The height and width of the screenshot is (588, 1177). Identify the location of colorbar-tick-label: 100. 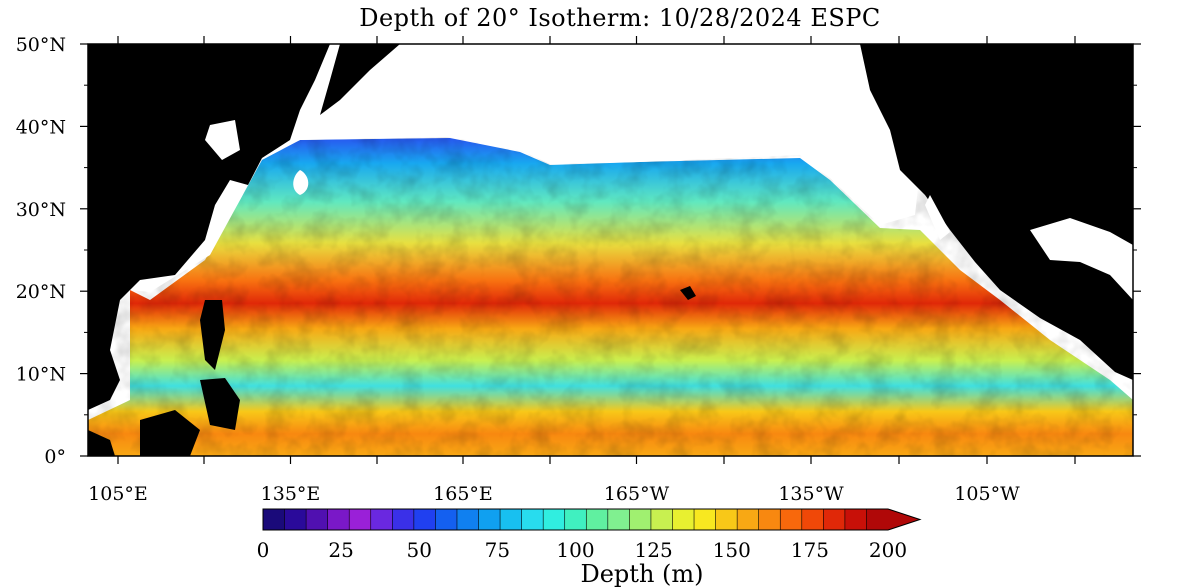
(575, 550).